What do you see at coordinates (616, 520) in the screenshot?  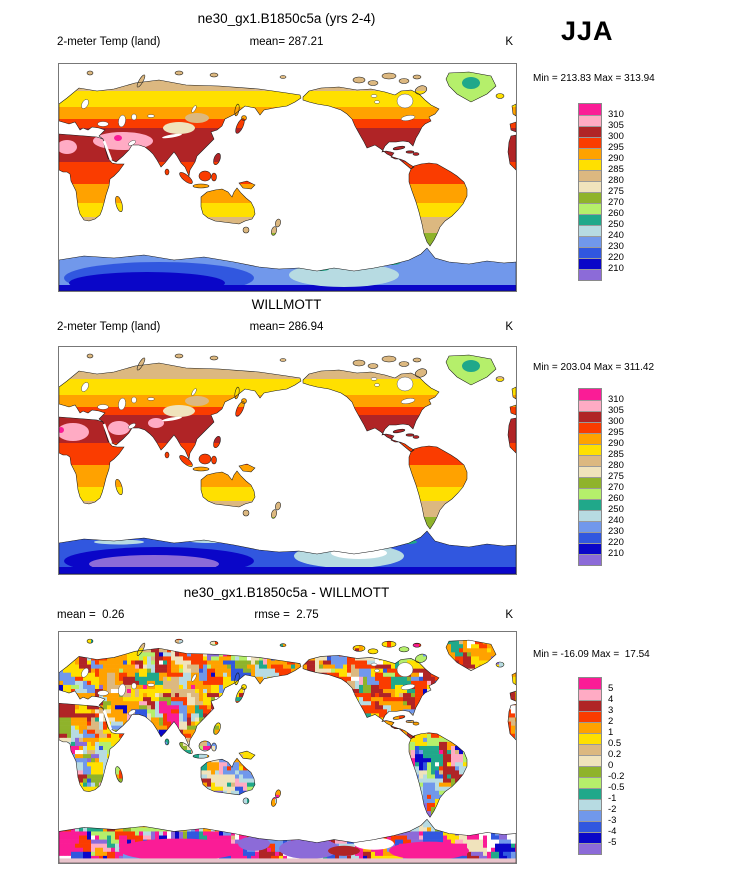 I see `colorbar-tick-label: 240` at bounding box center [616, 520].